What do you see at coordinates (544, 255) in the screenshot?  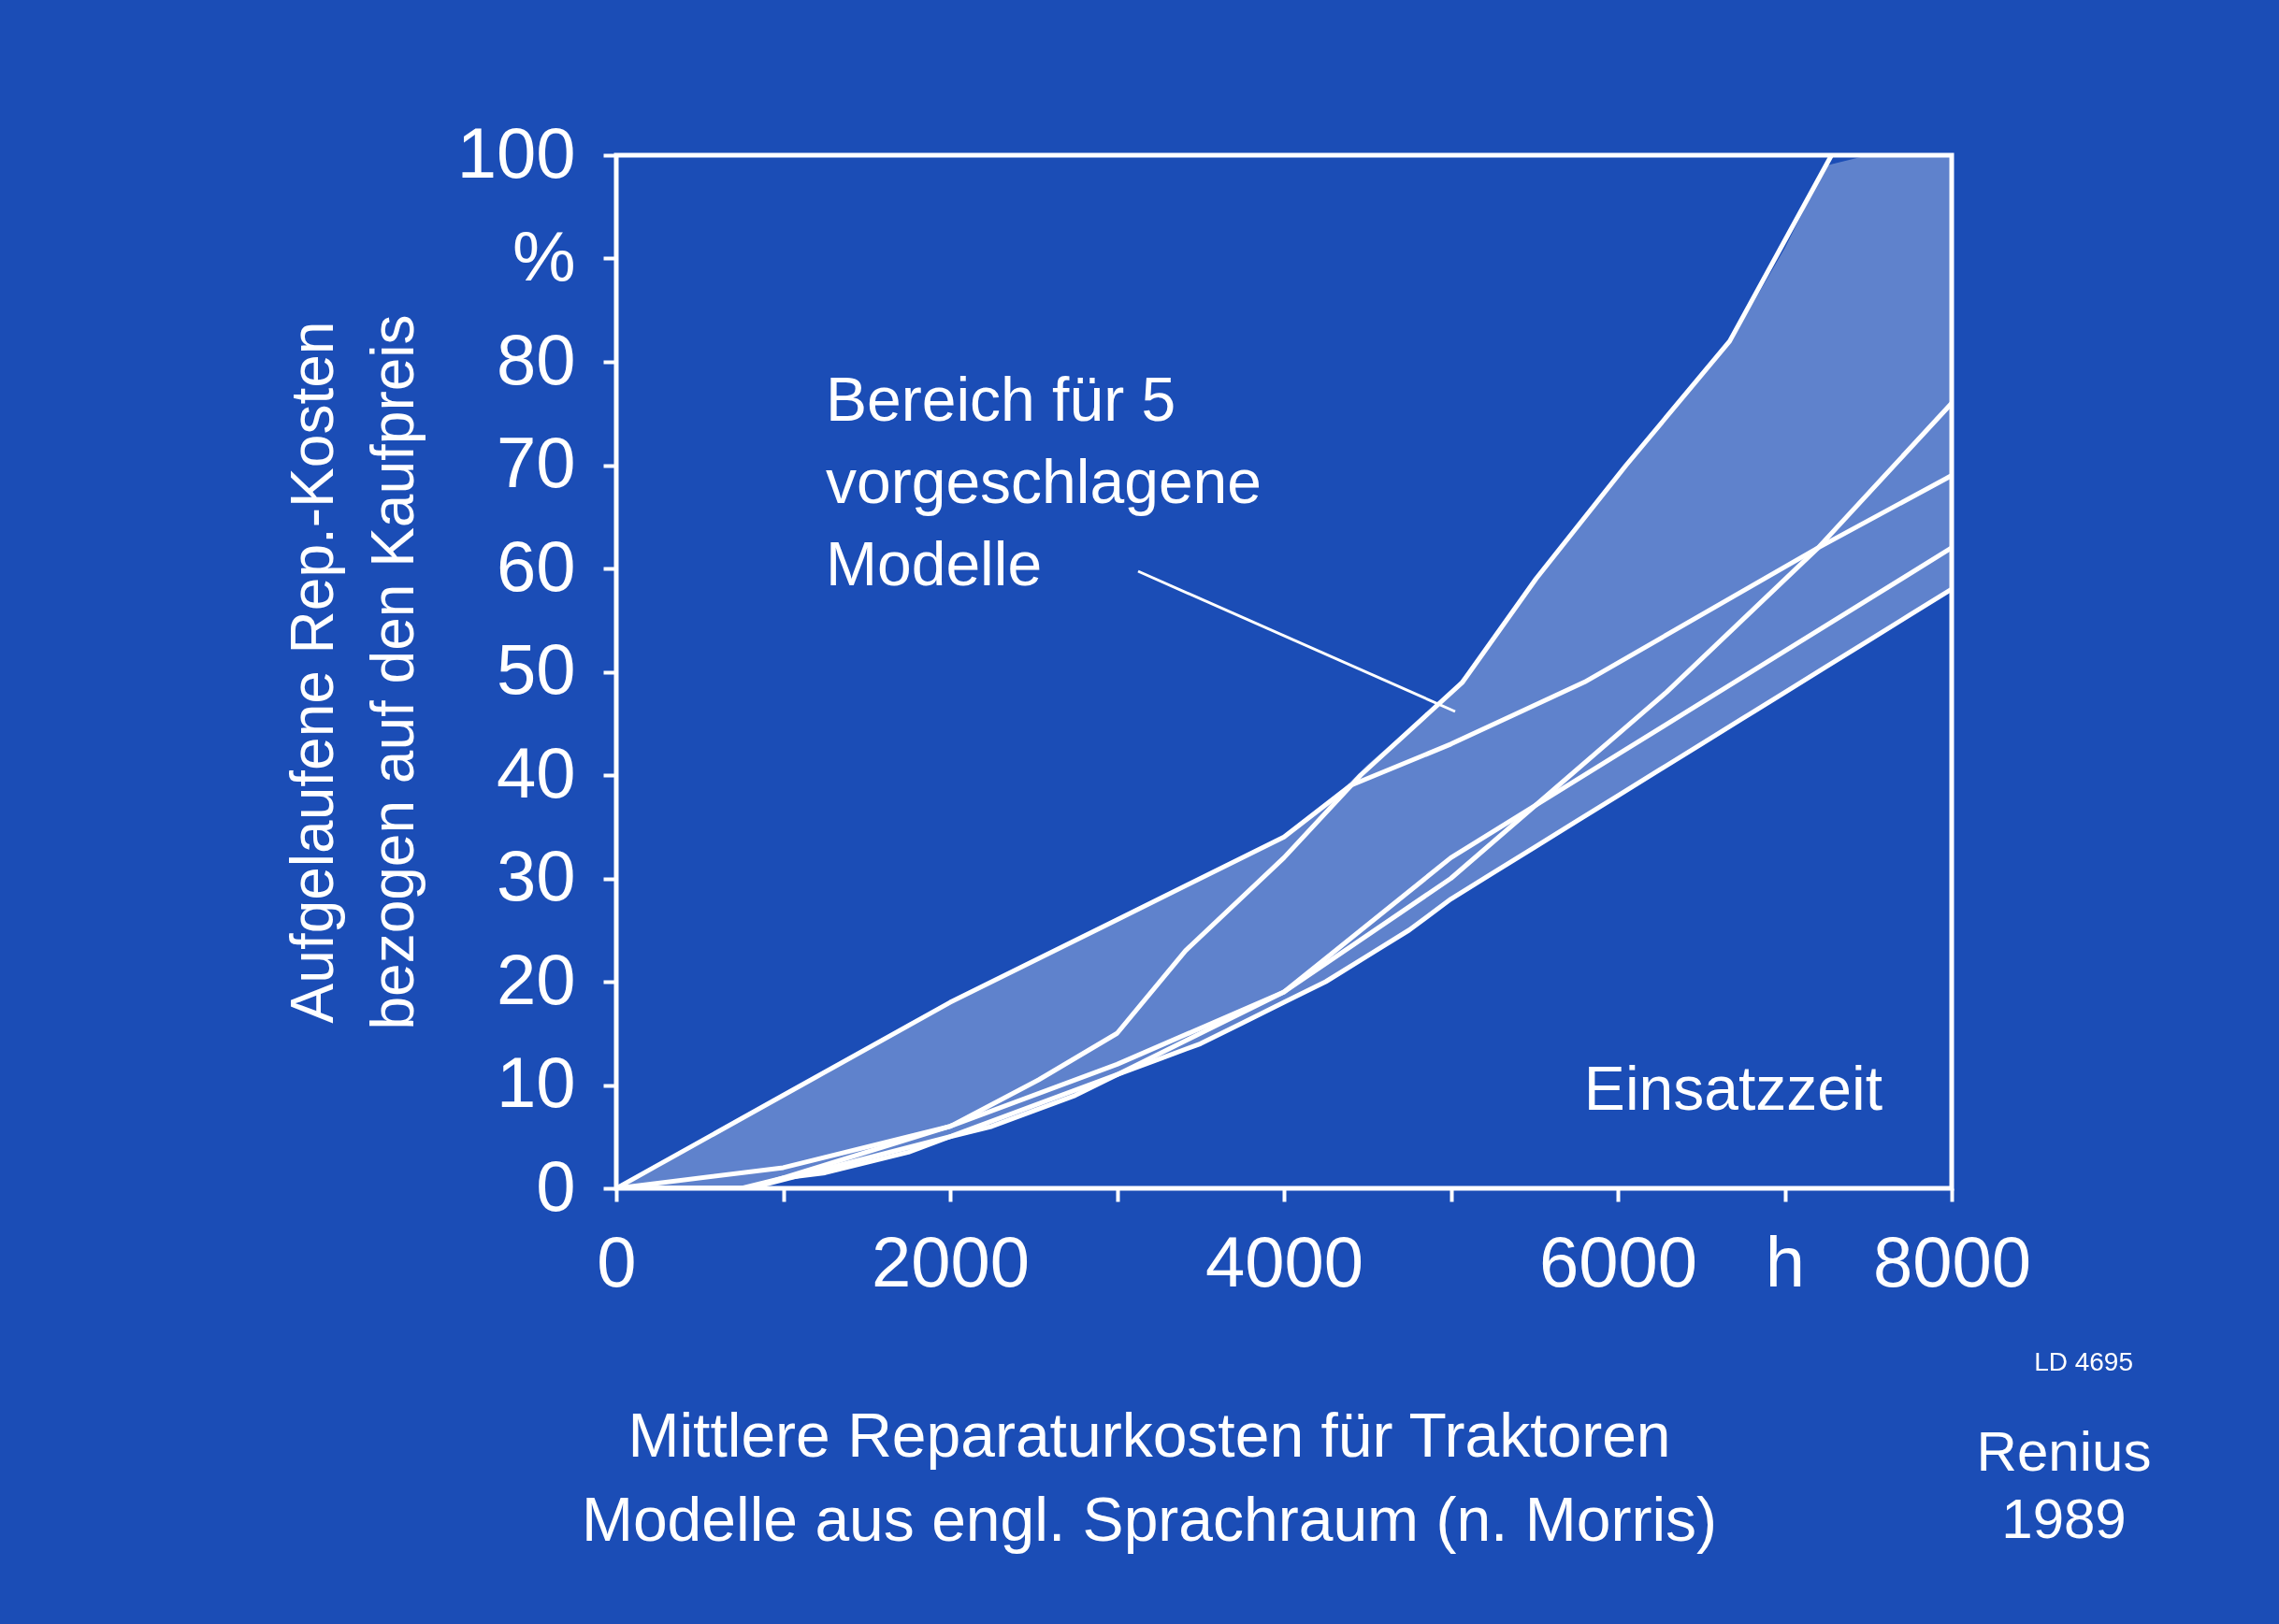 I see `y-tick-label: %` at bounding box center [544, 255].